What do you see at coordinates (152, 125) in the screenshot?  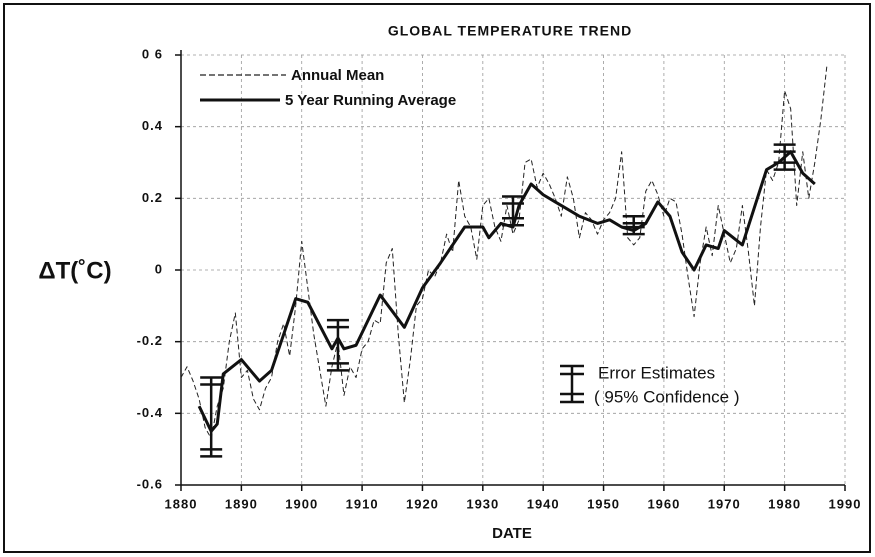 I see `y-tick-label: 0.4` at bounding box center [152, 125].